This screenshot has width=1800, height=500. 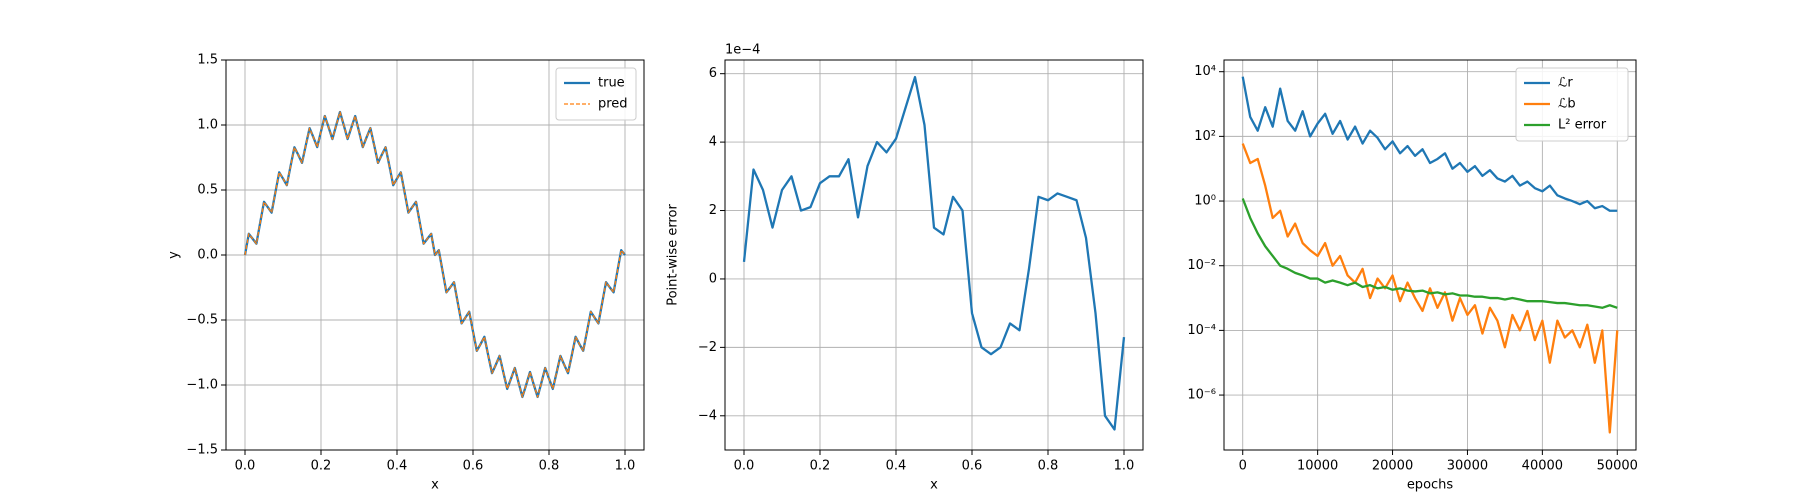 What do you see at coordinates (1542, 466) in the screenshot?
I see `x-tick-label: 40000` at bounding box center [1542, 466].